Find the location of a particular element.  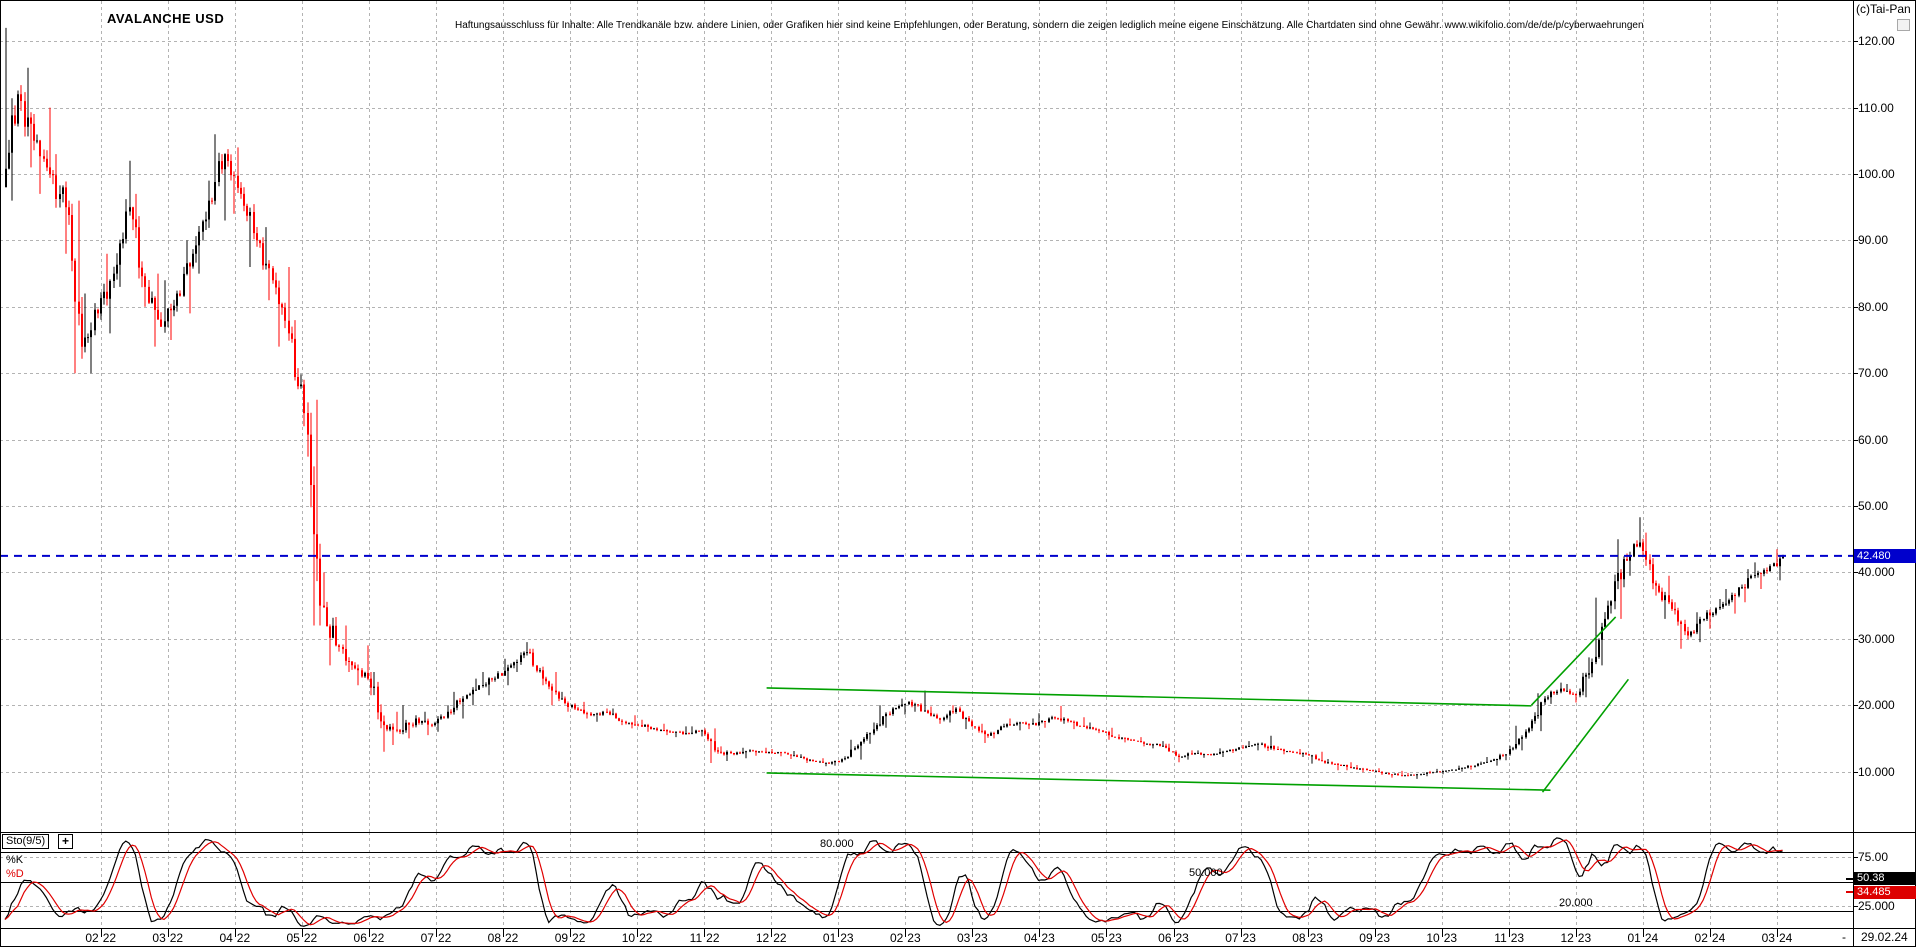

percent-d-legend: %D is located at coordinates (15, 874).